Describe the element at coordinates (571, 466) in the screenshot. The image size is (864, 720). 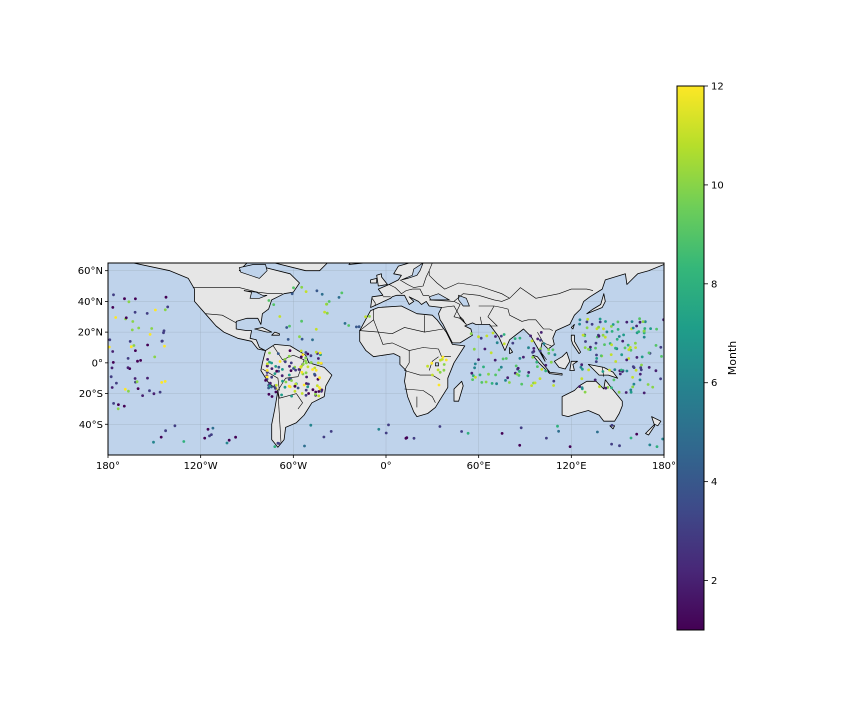
I see `x-tick-label: 120°E` at that location.